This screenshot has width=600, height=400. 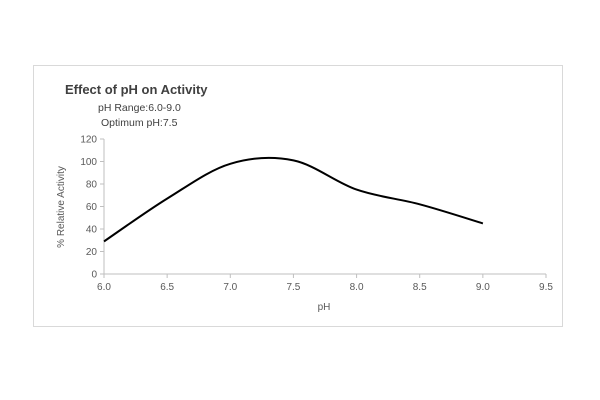 What do you see at coordinates (92, 252) in the screenshot?
I see `y-tick-label: 20` at bounding box center [92, 252].